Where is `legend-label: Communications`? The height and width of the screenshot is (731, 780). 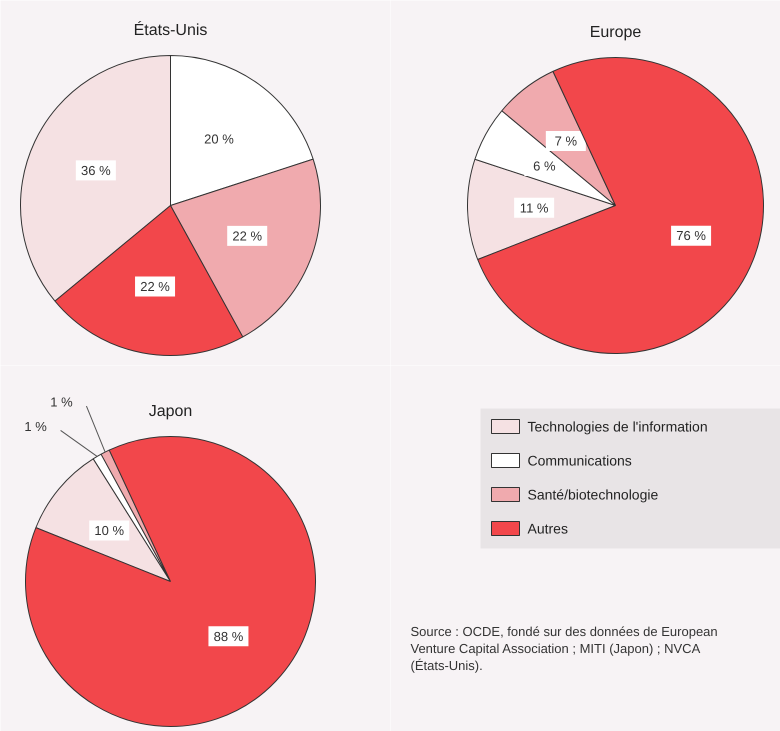
legend-label: Communications is located at coordinates (580, 460).